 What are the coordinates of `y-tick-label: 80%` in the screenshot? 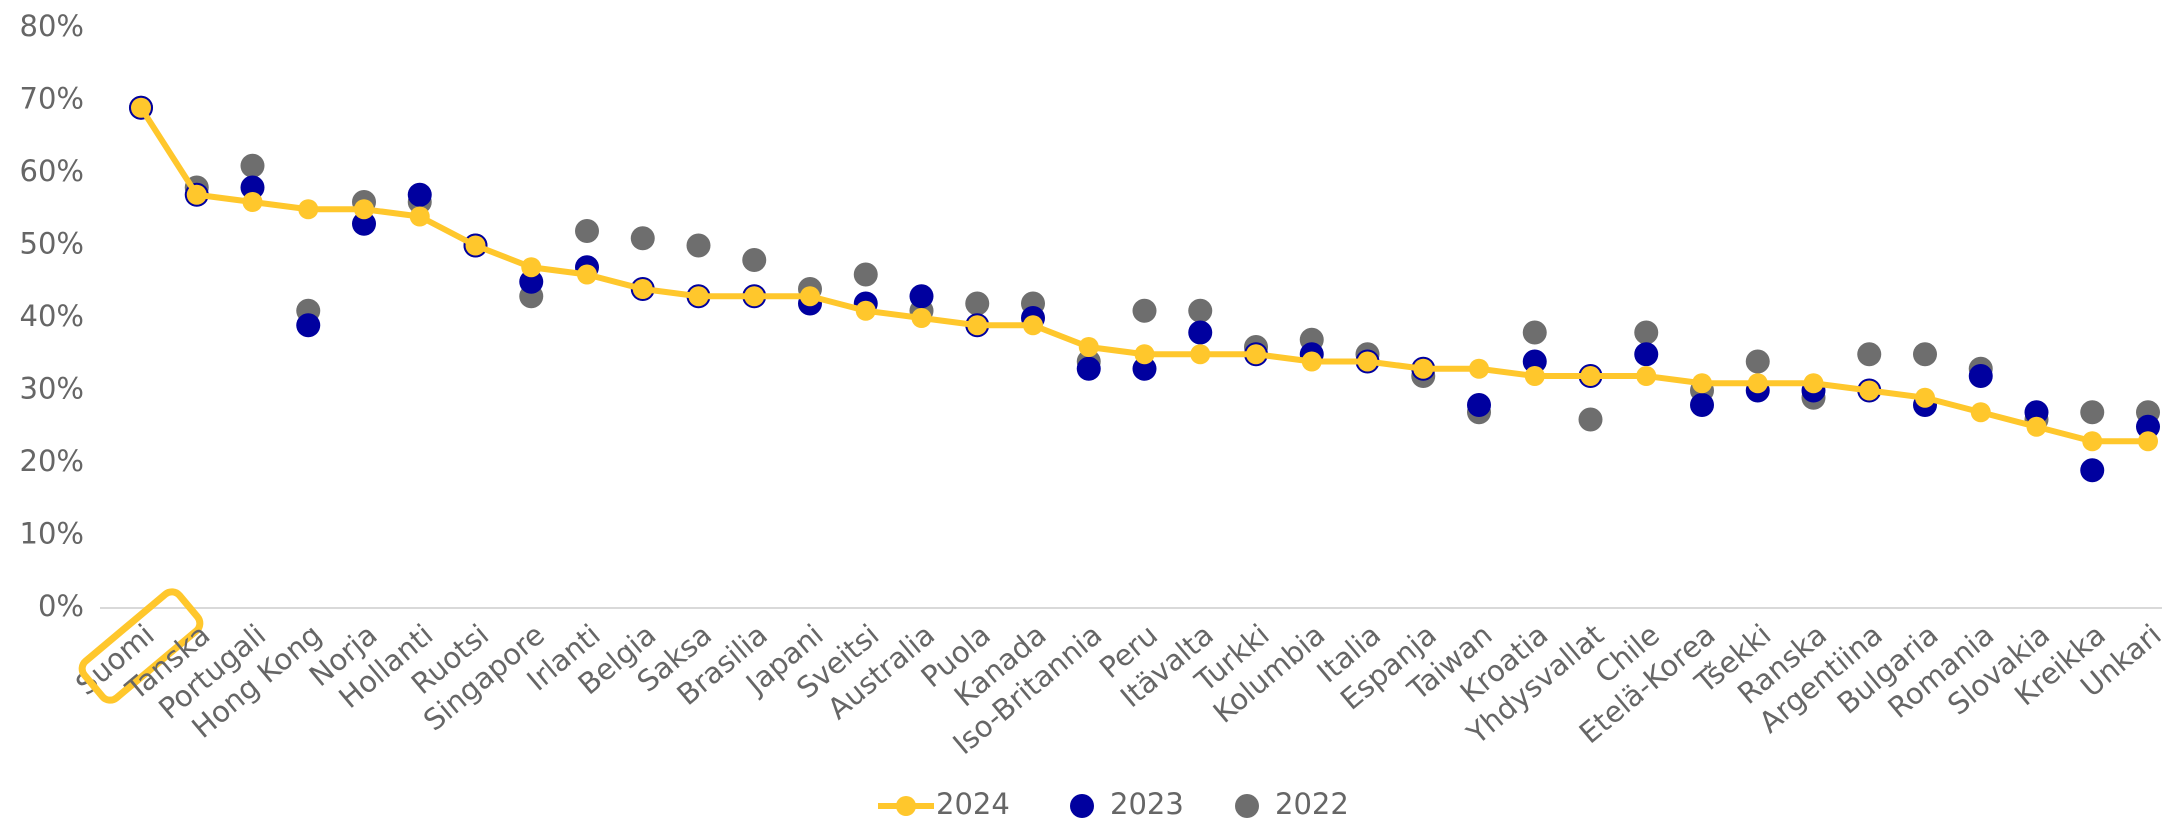 It's located at (52, 26).